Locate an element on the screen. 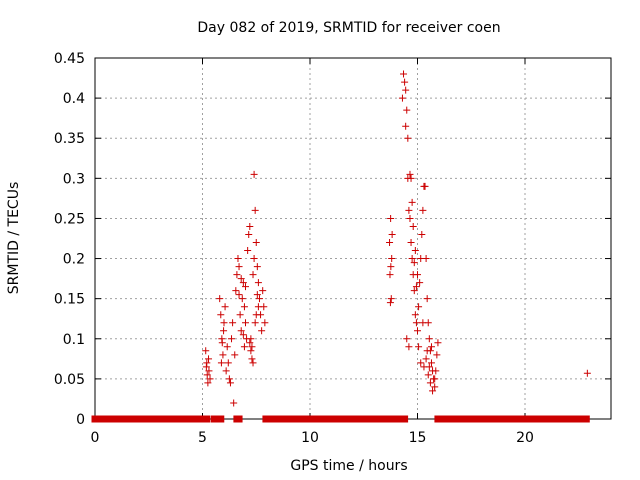 The image size is (640, 480). x-tick-label: 5 is located at coordinates (202, 438).